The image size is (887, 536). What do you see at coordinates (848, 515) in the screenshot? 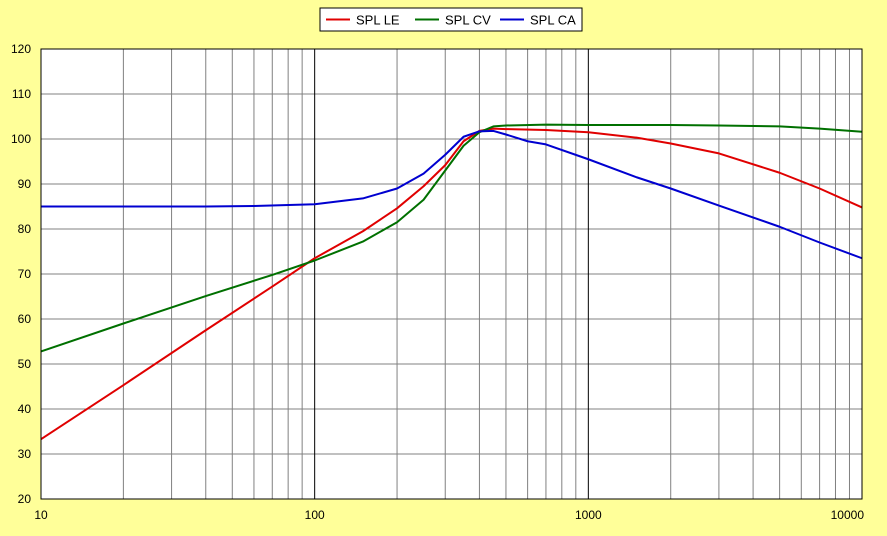
I see `x-tick-label: 10000` at bounding box center [848, 515].